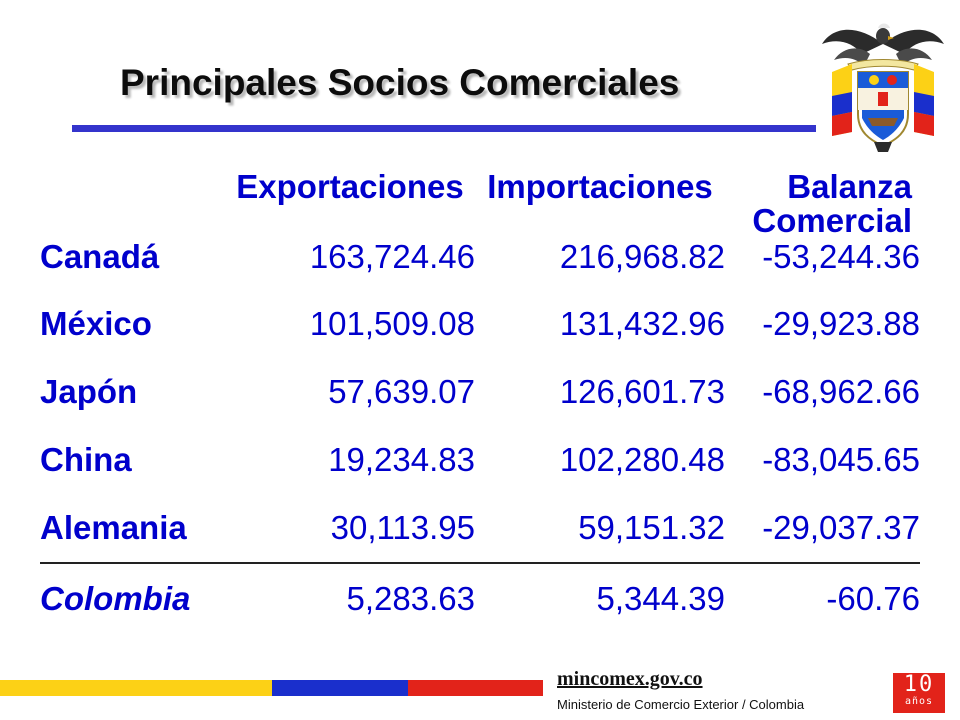 This screenshot has height=720, width=960. What do you see at coordinates (480, 324) in the screenshot?
I see `table-row: México 101,509.08 131,432.96 -29,923.88` at bounding box center [480, 324].